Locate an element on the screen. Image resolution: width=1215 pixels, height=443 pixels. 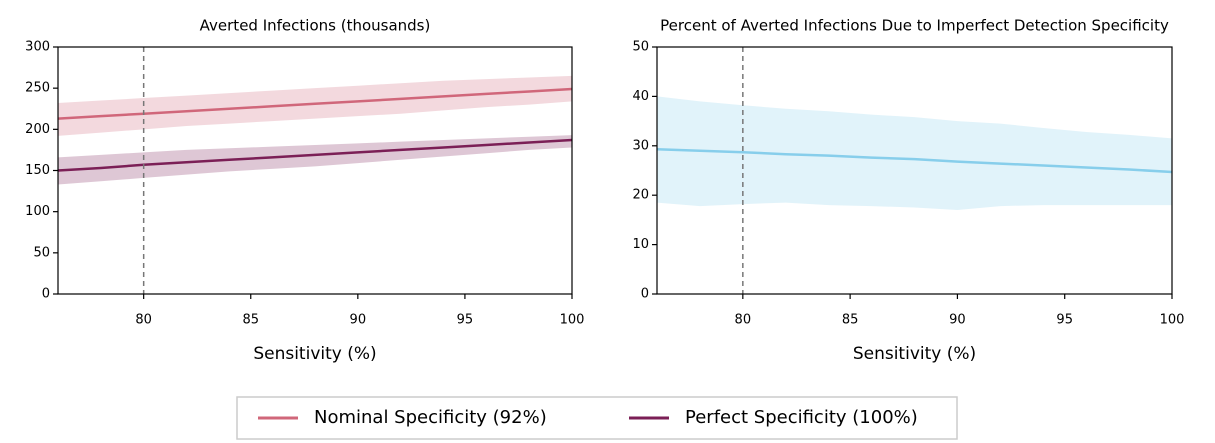
y-tick-label: 20 is located at coordinates (640, 195).